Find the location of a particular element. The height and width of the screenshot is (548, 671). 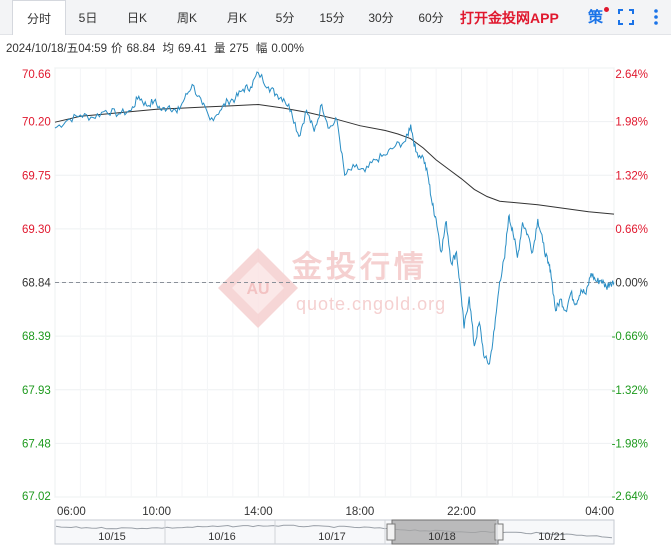

period-tab-bar: 分时 5日 日K 周K 月K 5分 15分 30分 60分 打开金投网APP 策 is located at coordinates (335, 17).